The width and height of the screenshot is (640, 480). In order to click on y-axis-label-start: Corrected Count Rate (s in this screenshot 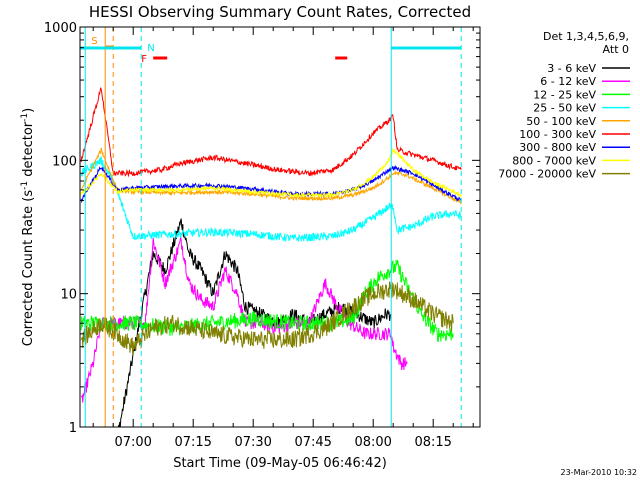, I will do `click(28, 268)`.